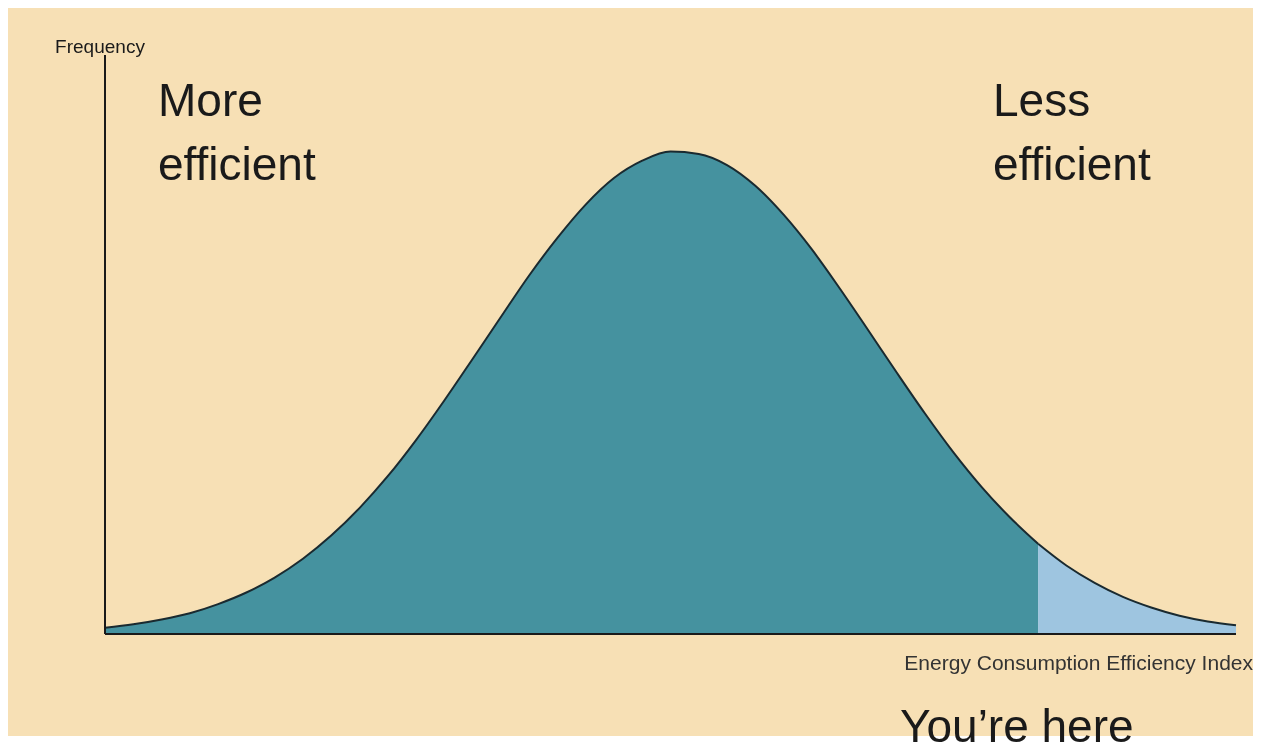 The height and width of the screenshot is (744, 1261). Describe the element at coordinates (1078, 663) in the screenshot. I see `x-axis-title: Energy Consumption Efficiency Index` at that location.